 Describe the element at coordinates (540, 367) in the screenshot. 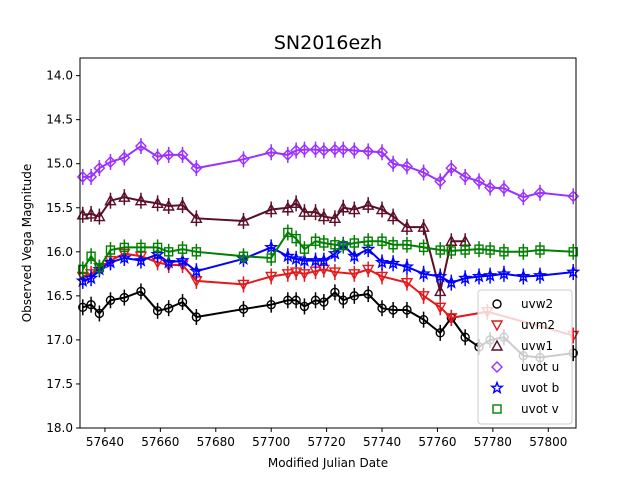

I see `legend-label: uvot u` at that location.